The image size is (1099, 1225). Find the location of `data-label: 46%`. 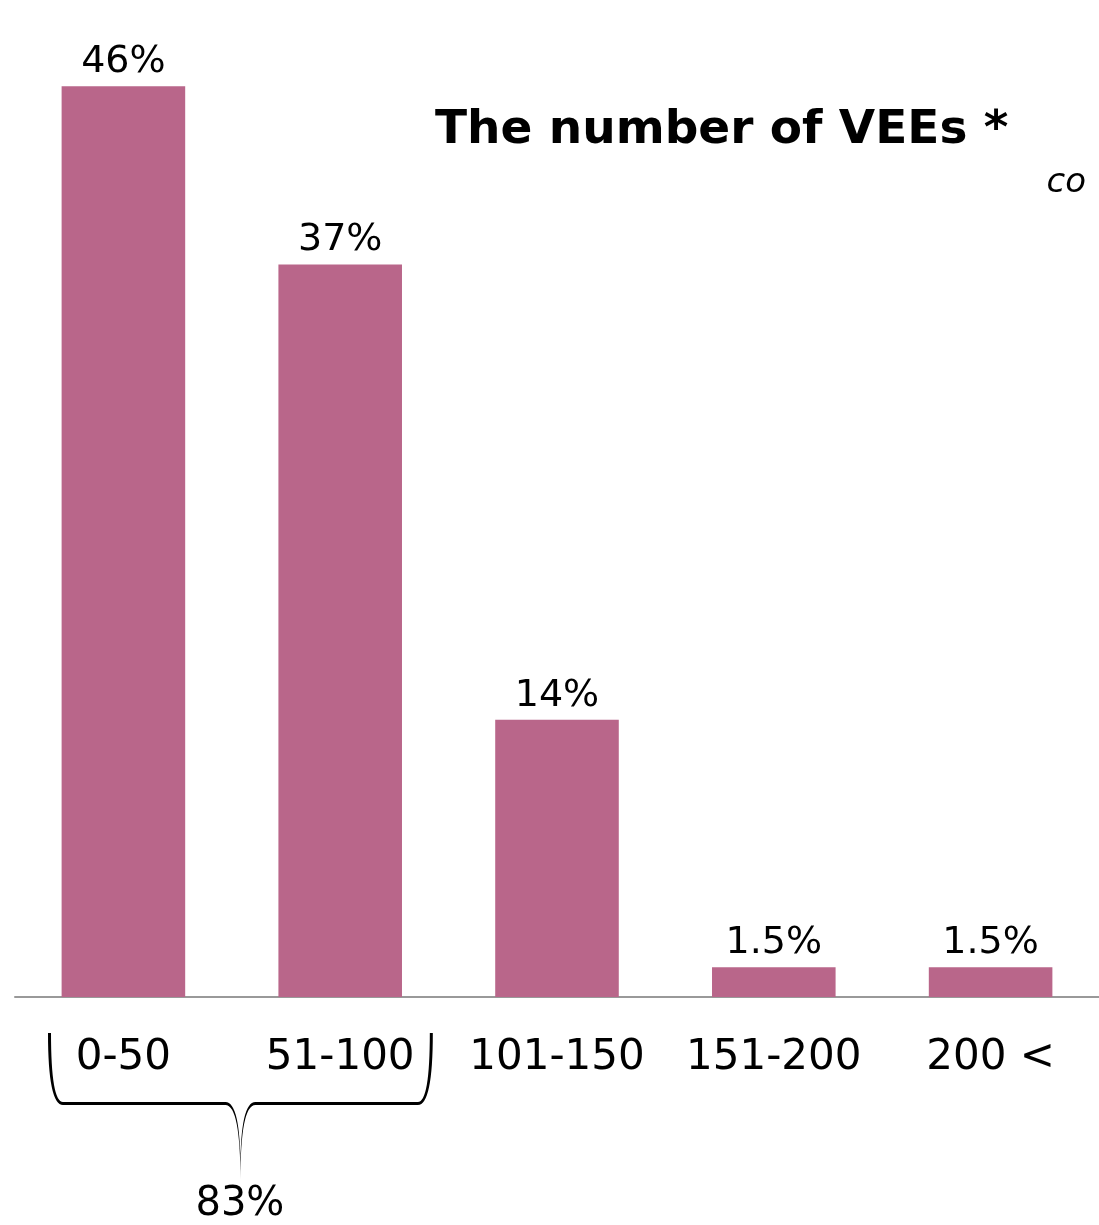

data-label: 46% is located at coordinates (123, 59).